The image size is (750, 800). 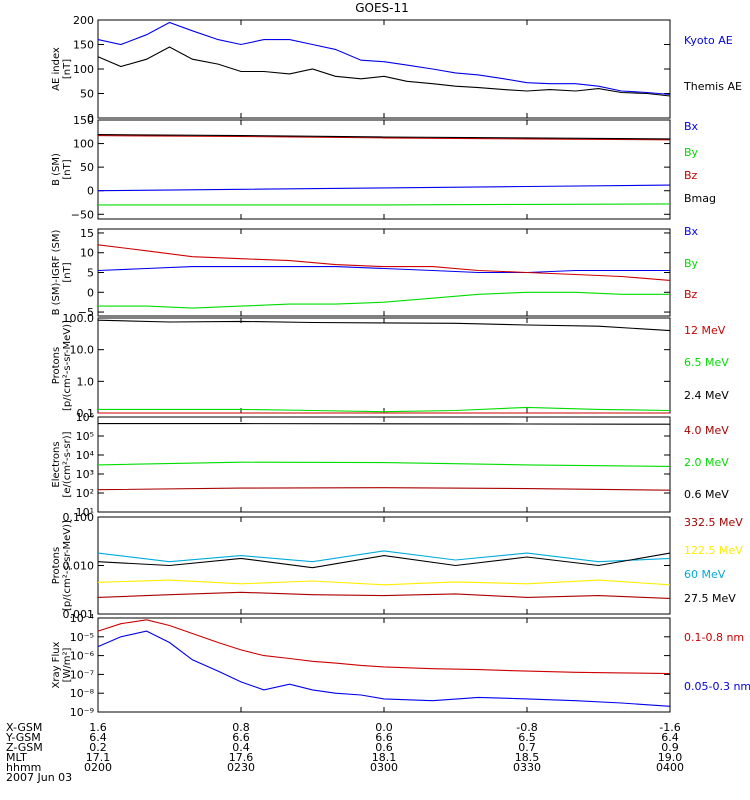 What do you see at coordinates (384, 747) in the screenshot?
I see `x-tick-label: 0.6` at bounding box center [384, 747].